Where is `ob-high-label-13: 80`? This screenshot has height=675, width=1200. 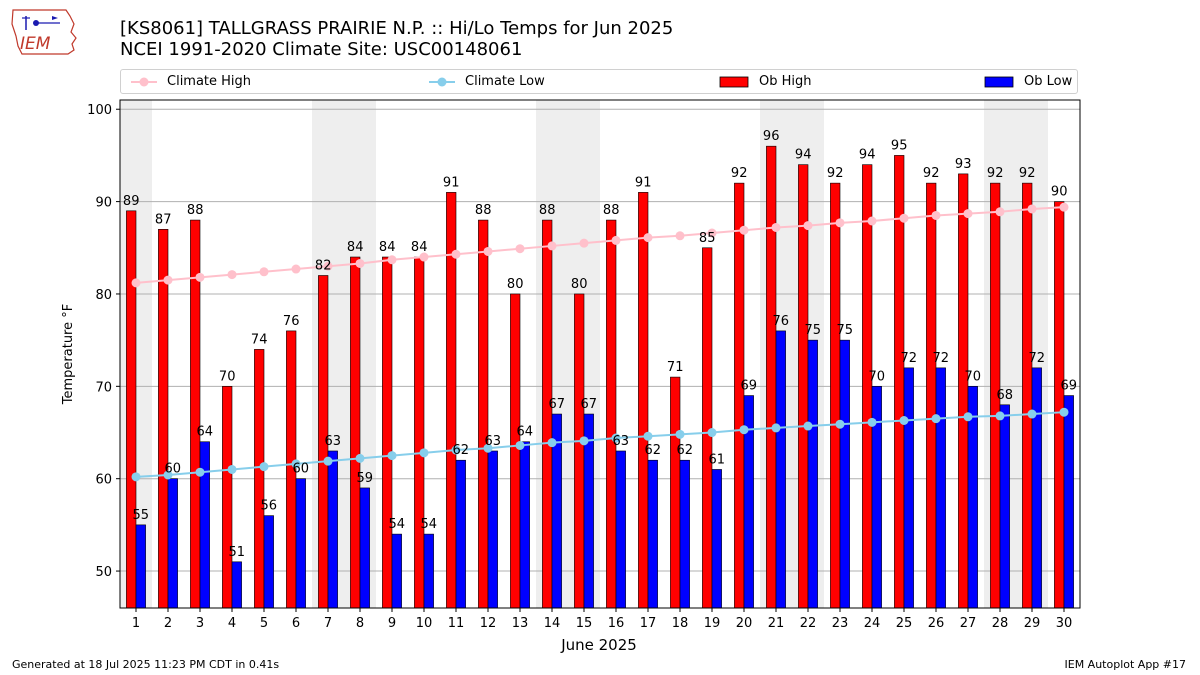
ob-high-label-13: 80 is located at coordinates (515, 284).